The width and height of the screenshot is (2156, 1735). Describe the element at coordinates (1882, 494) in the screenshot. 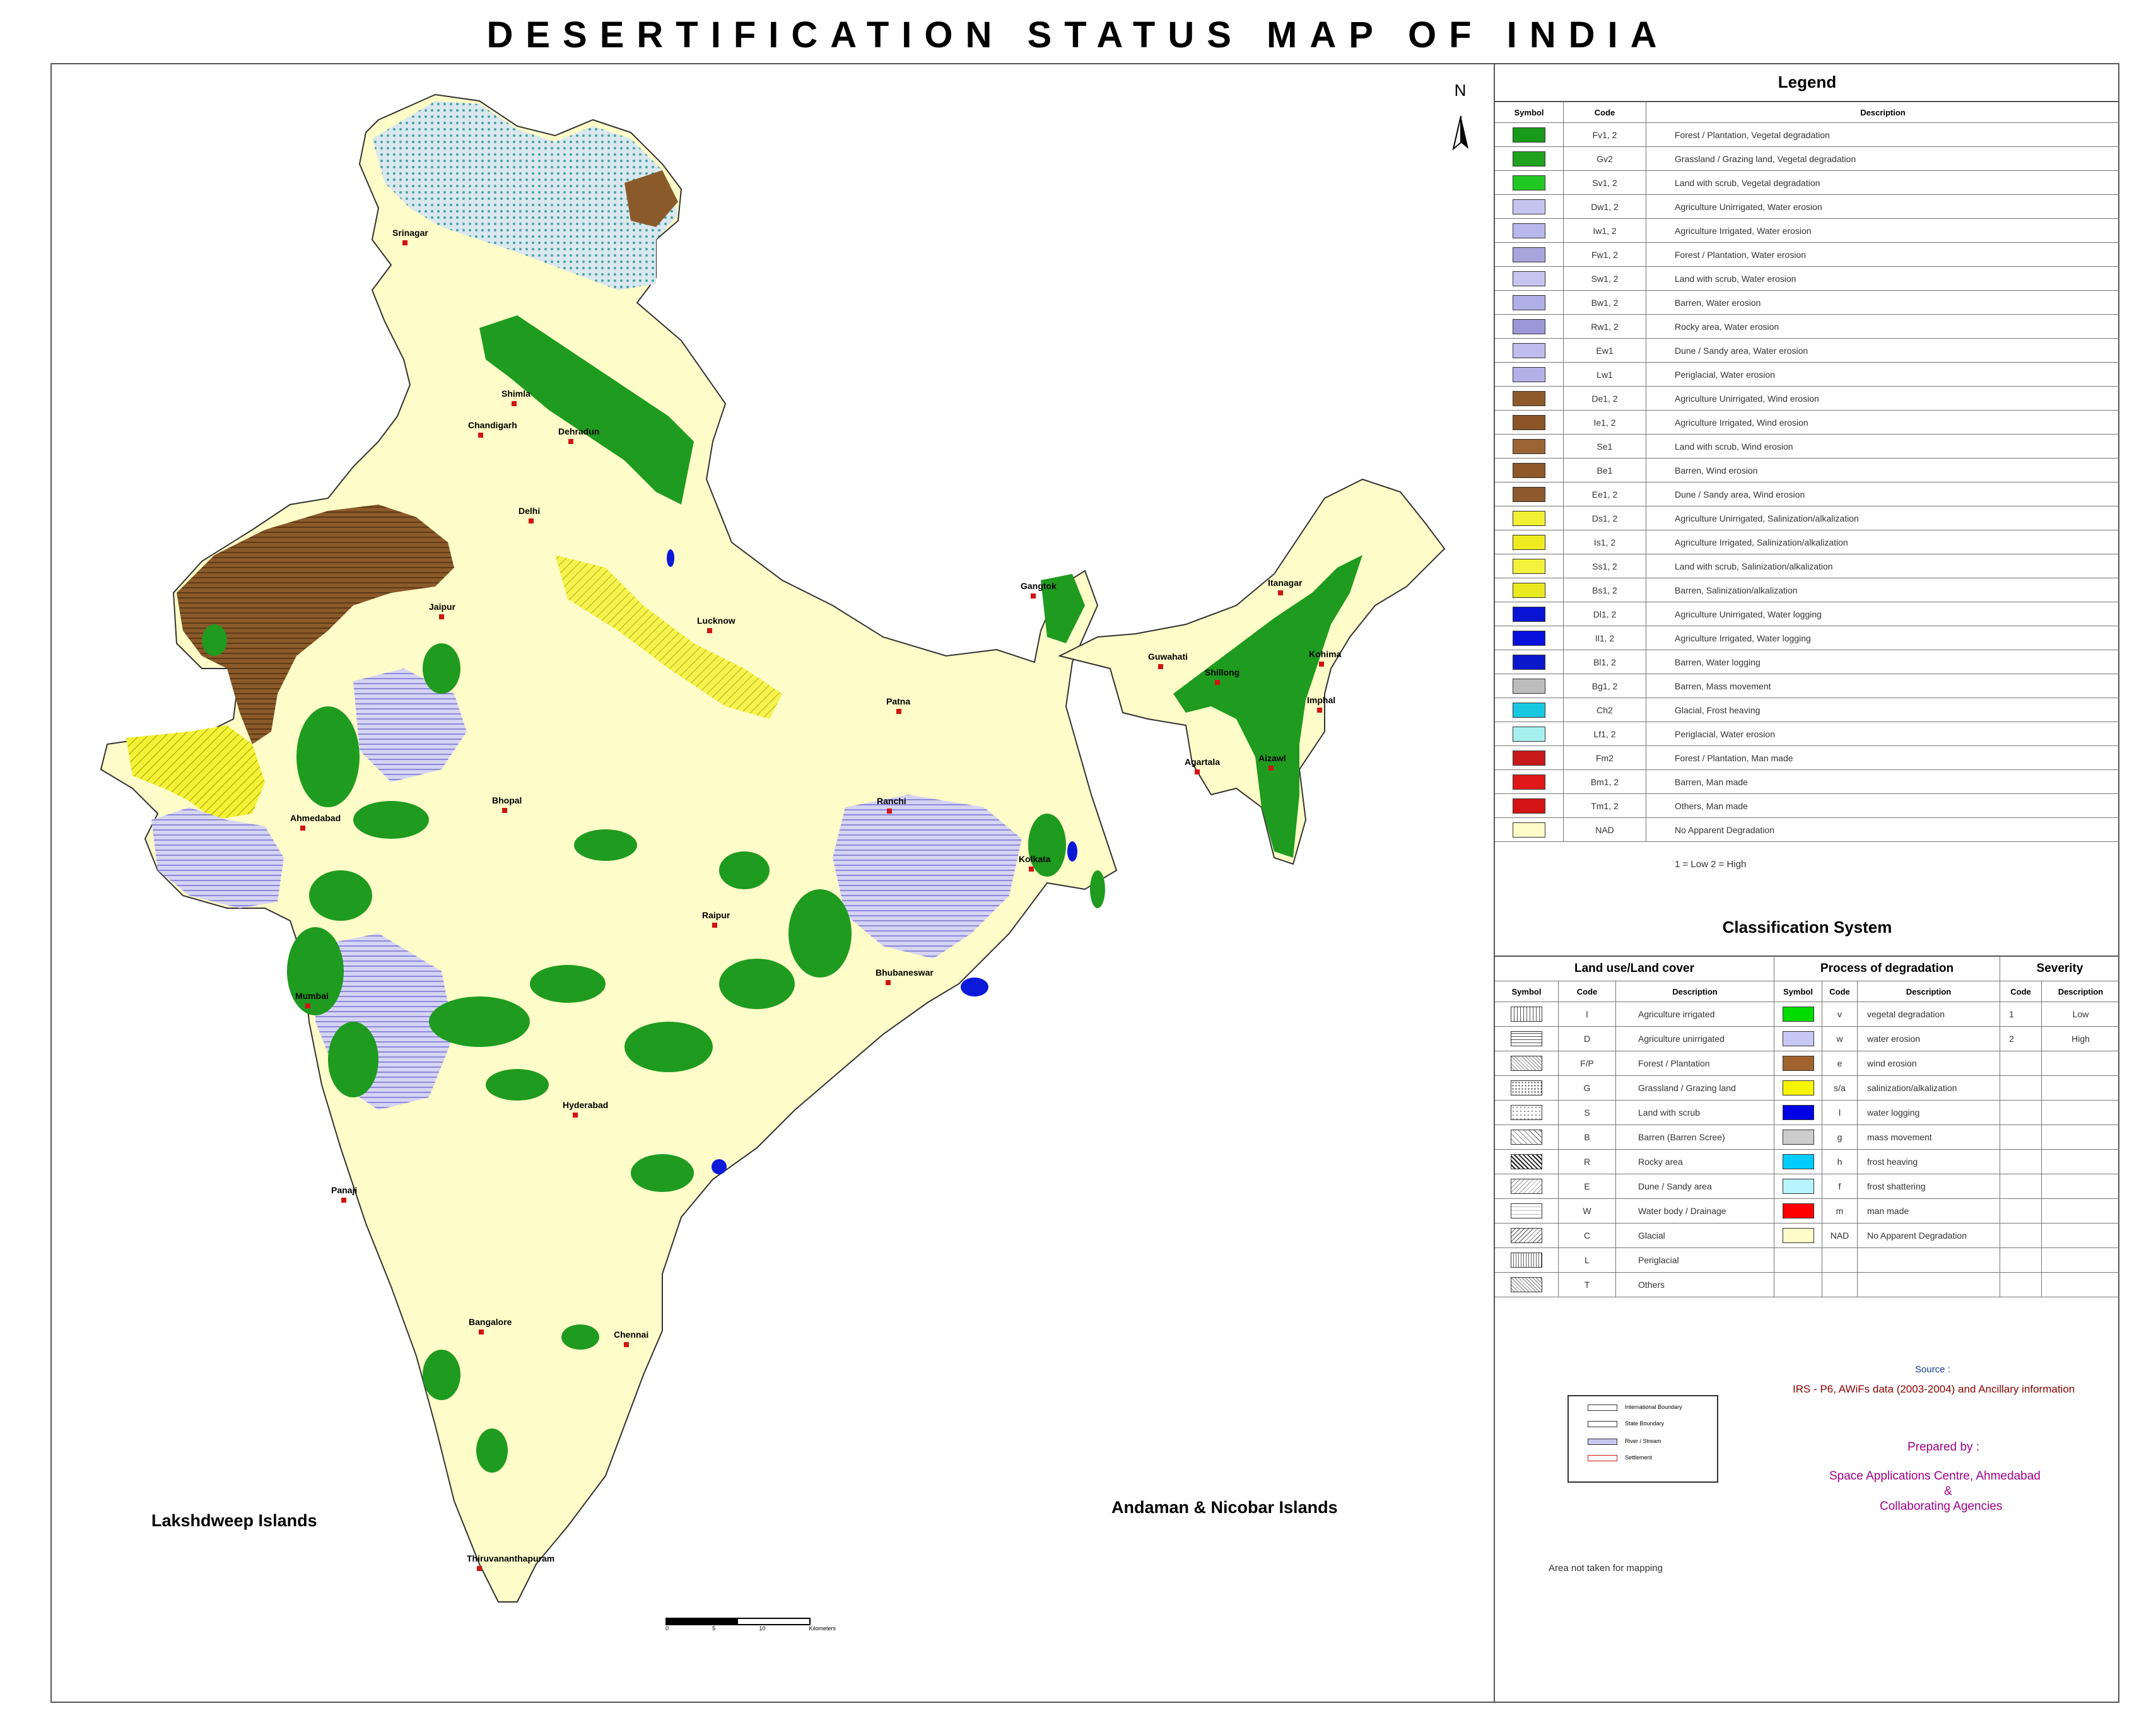

I see `legend-description: Dune / Sandy area, Wind erosion` at that location.